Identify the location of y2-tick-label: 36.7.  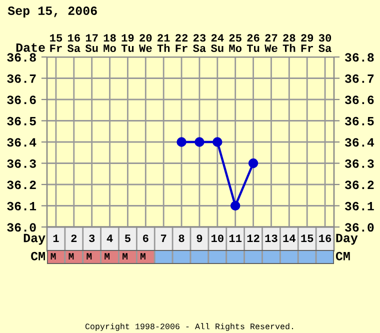
(359, 78).